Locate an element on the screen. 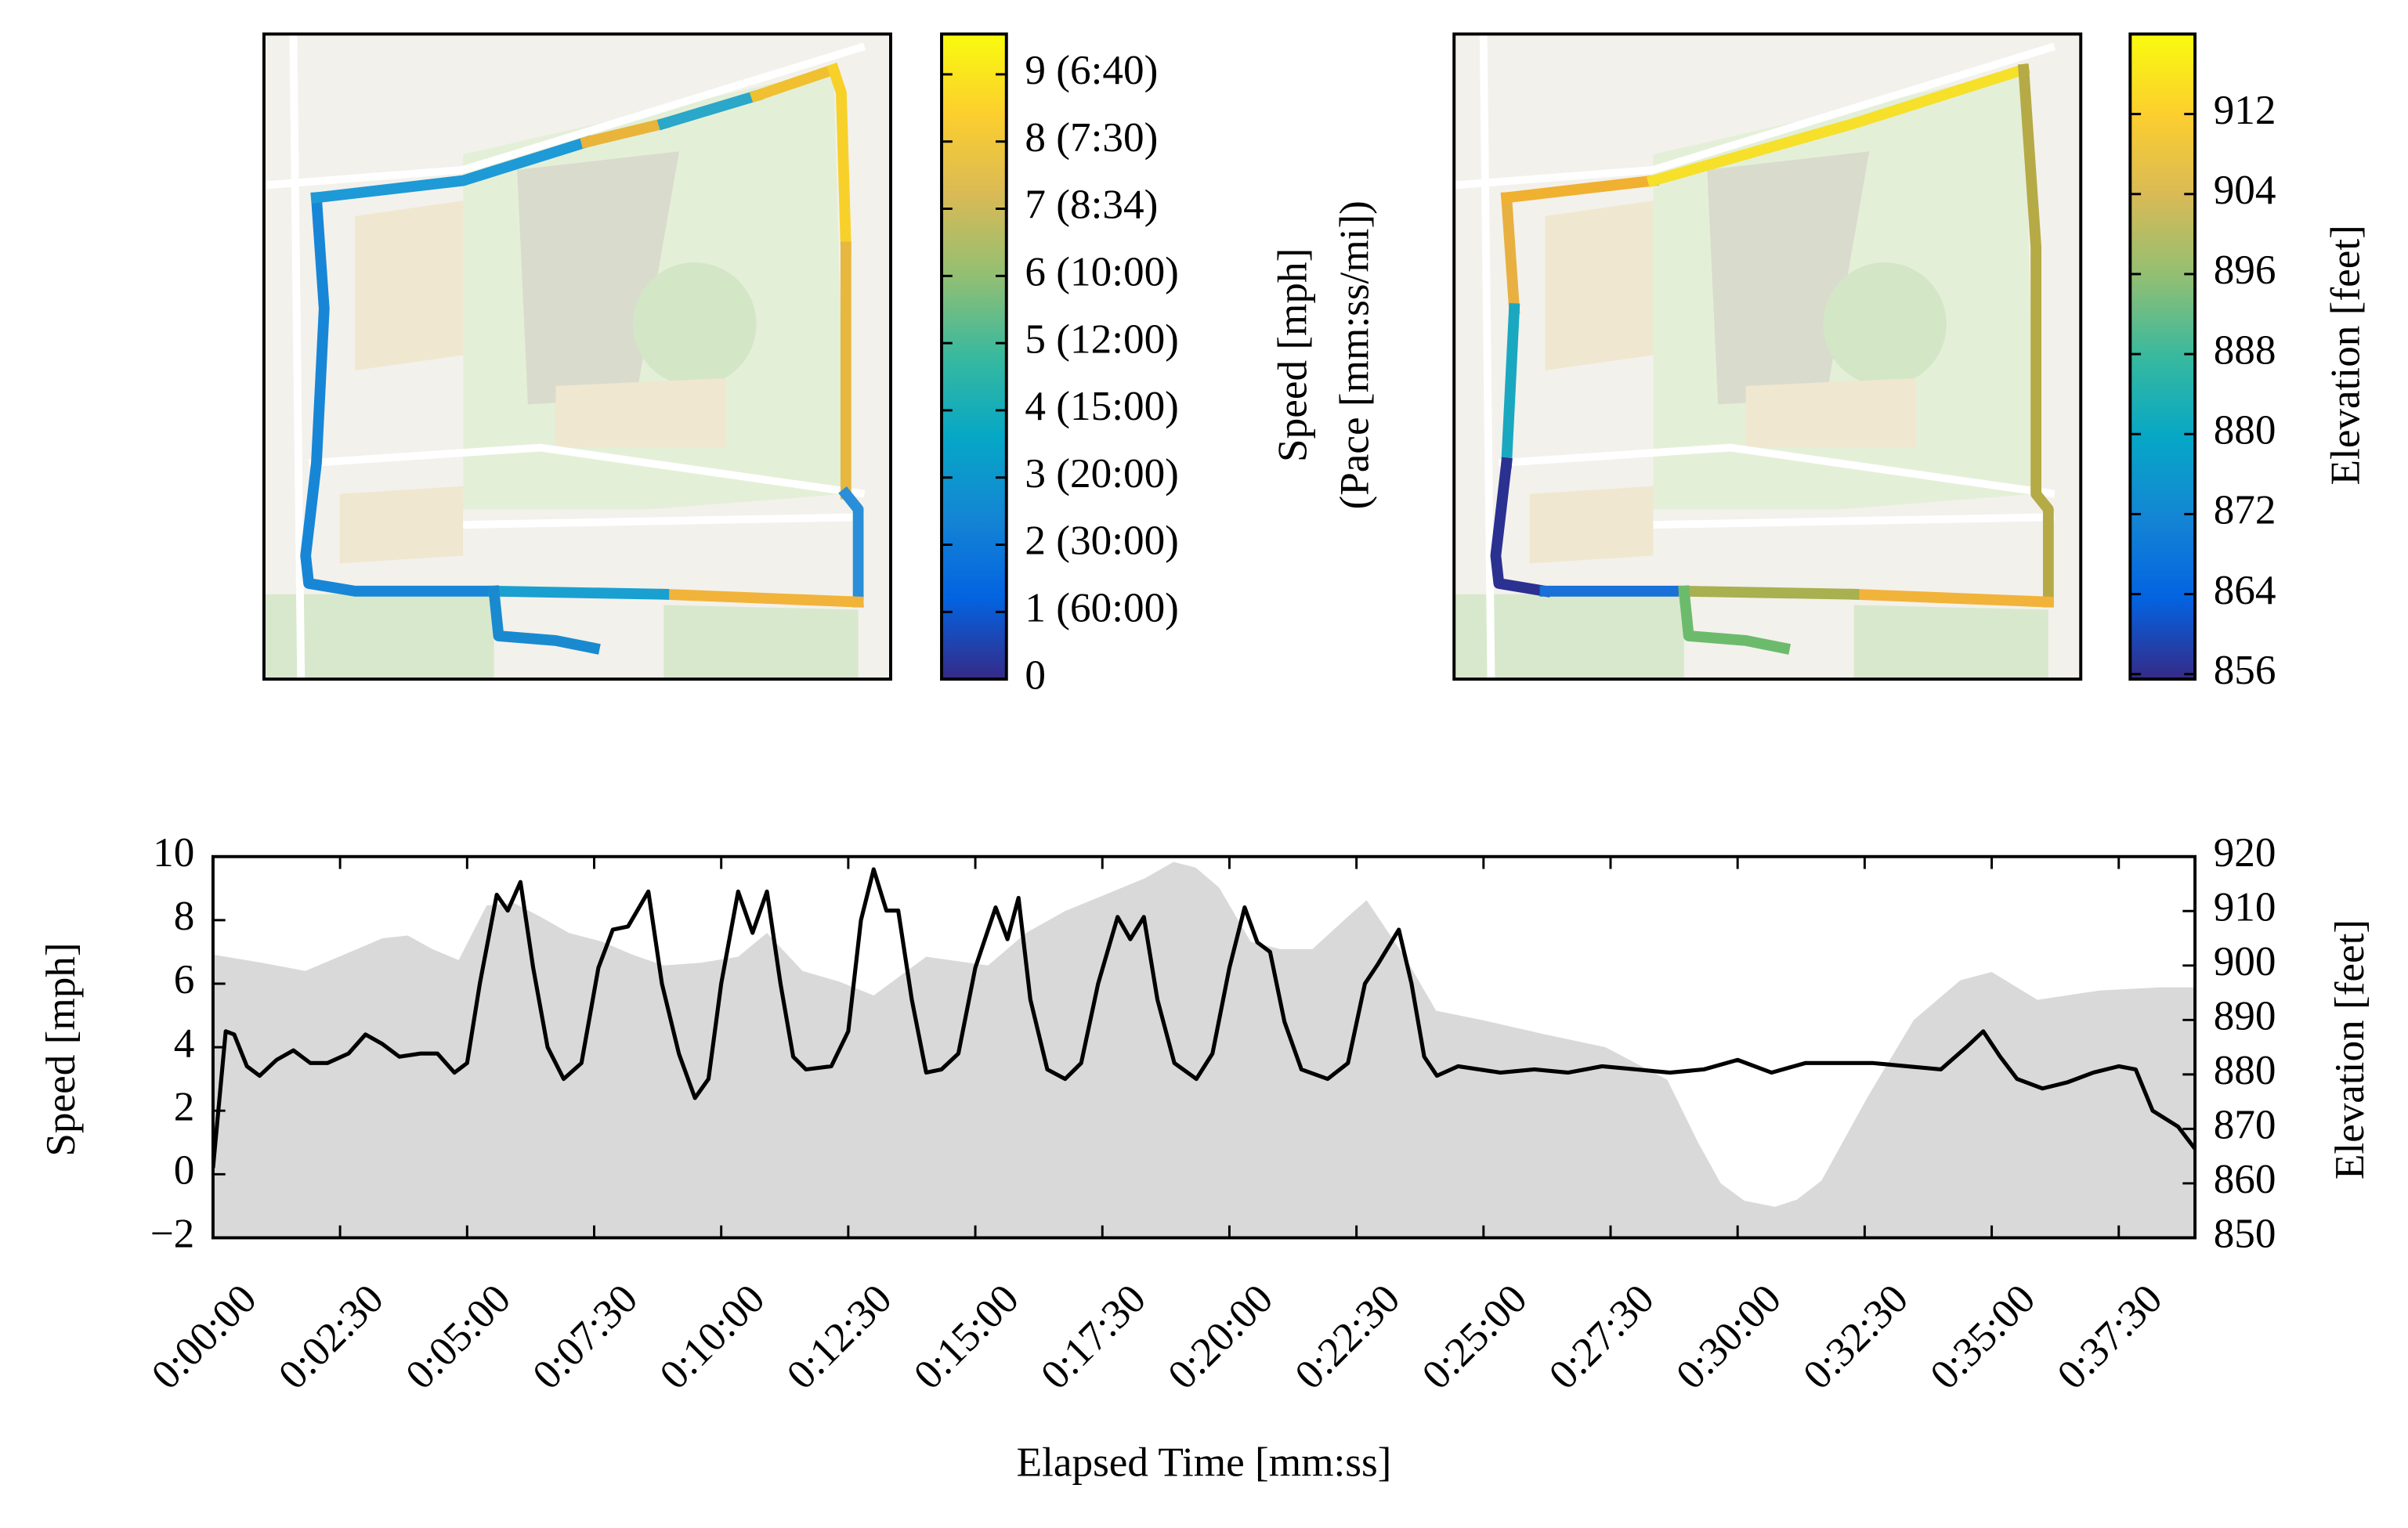  colorbar-tick-label: 5 (12:00) is located at coordinates (1101, 339).